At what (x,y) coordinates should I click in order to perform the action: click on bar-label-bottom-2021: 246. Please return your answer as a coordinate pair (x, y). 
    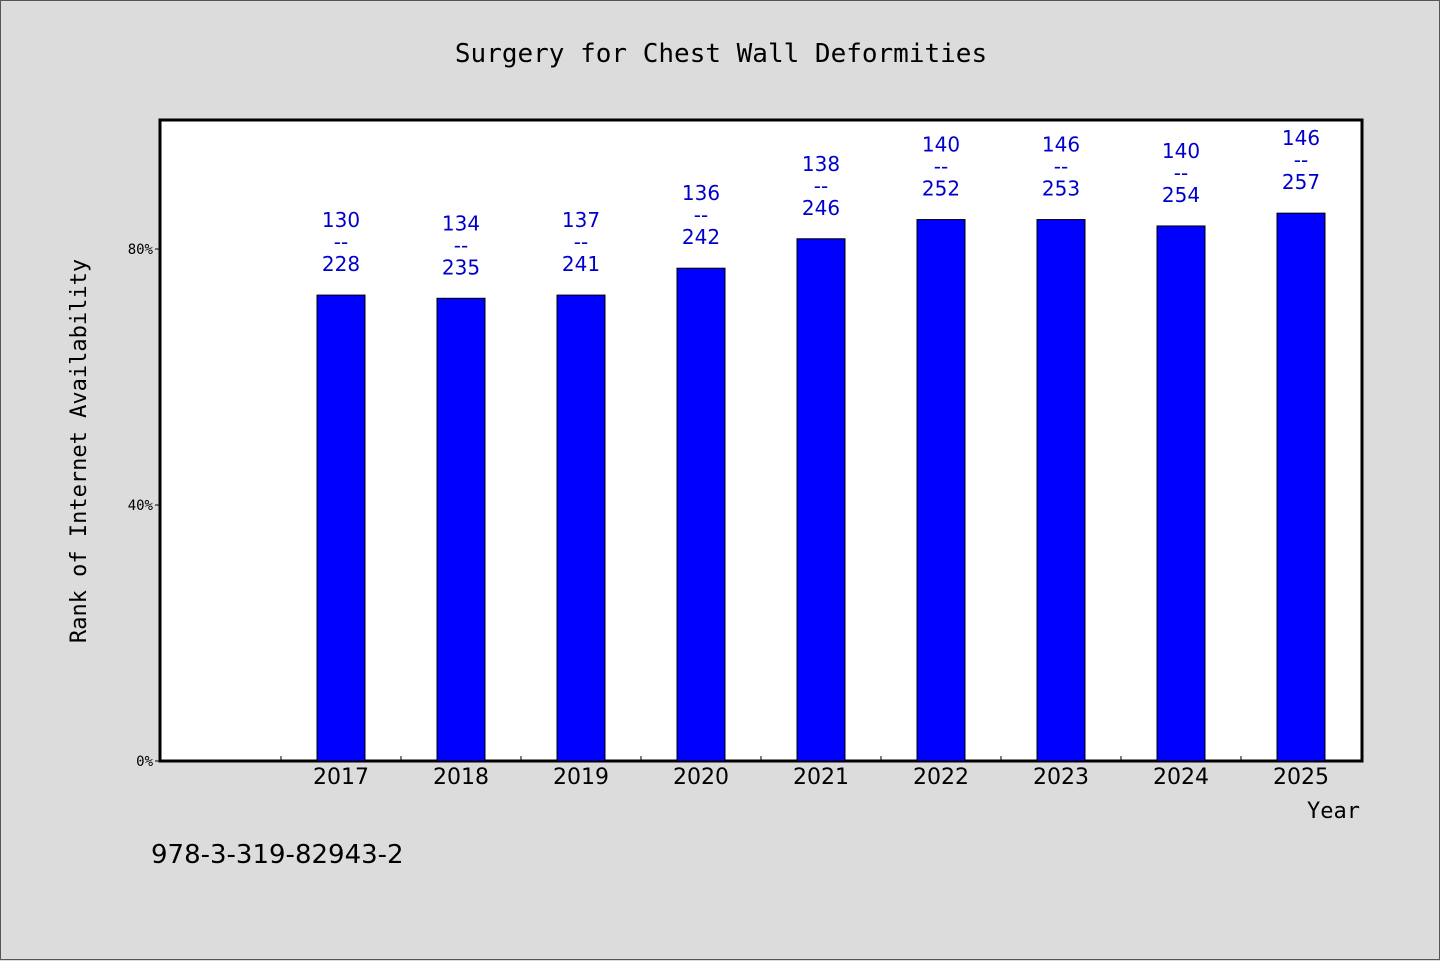
    Looking at the image, I should click on (821, 208).